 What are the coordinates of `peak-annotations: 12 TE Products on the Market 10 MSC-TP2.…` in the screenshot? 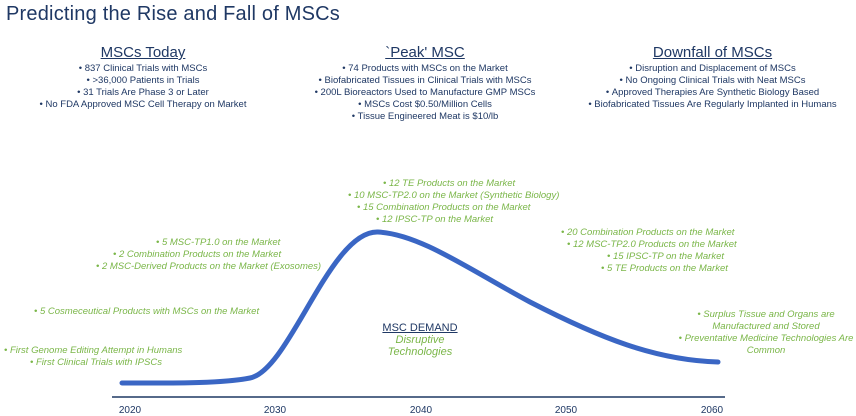 It's located at (453, 202).